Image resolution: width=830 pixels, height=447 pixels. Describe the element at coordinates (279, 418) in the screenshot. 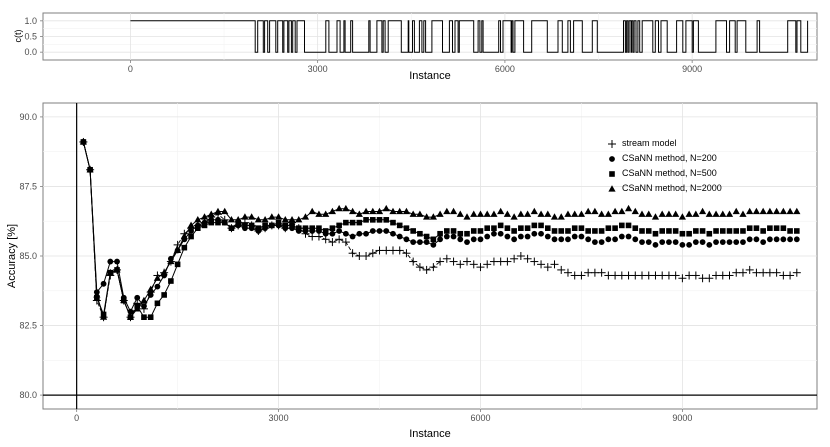

I see `bottom-x-tick-label: 3000` at that location.